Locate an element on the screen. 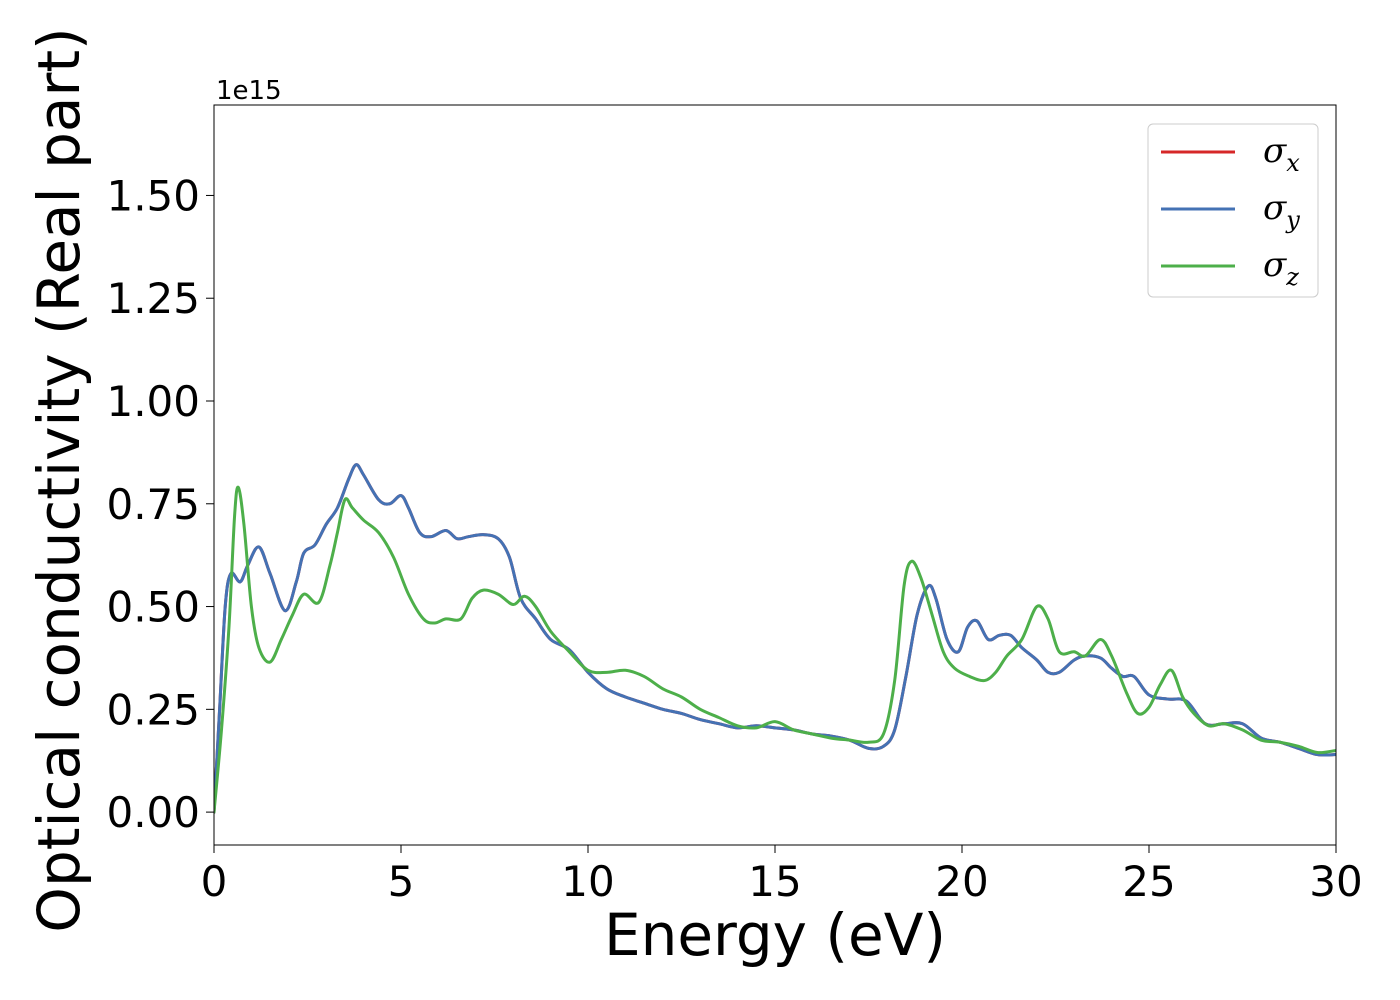  y-tick-label: 0.75 is located at coordinates (153, 504).